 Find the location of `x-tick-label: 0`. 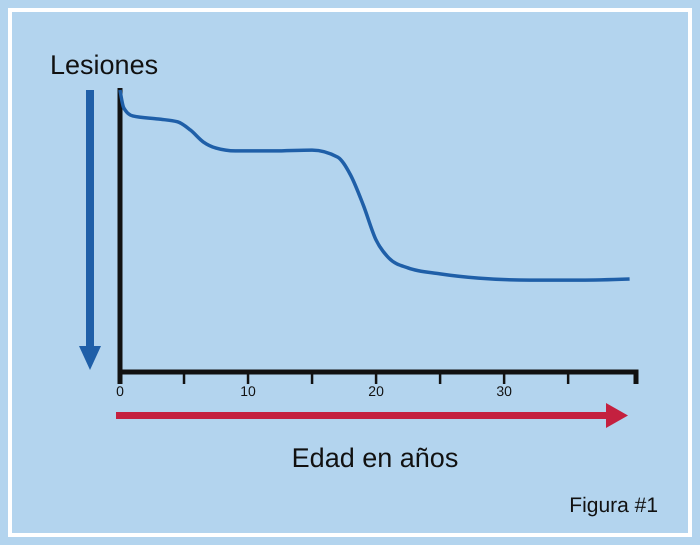

x-tick-label: 0 is located at coordinates (120, 390).